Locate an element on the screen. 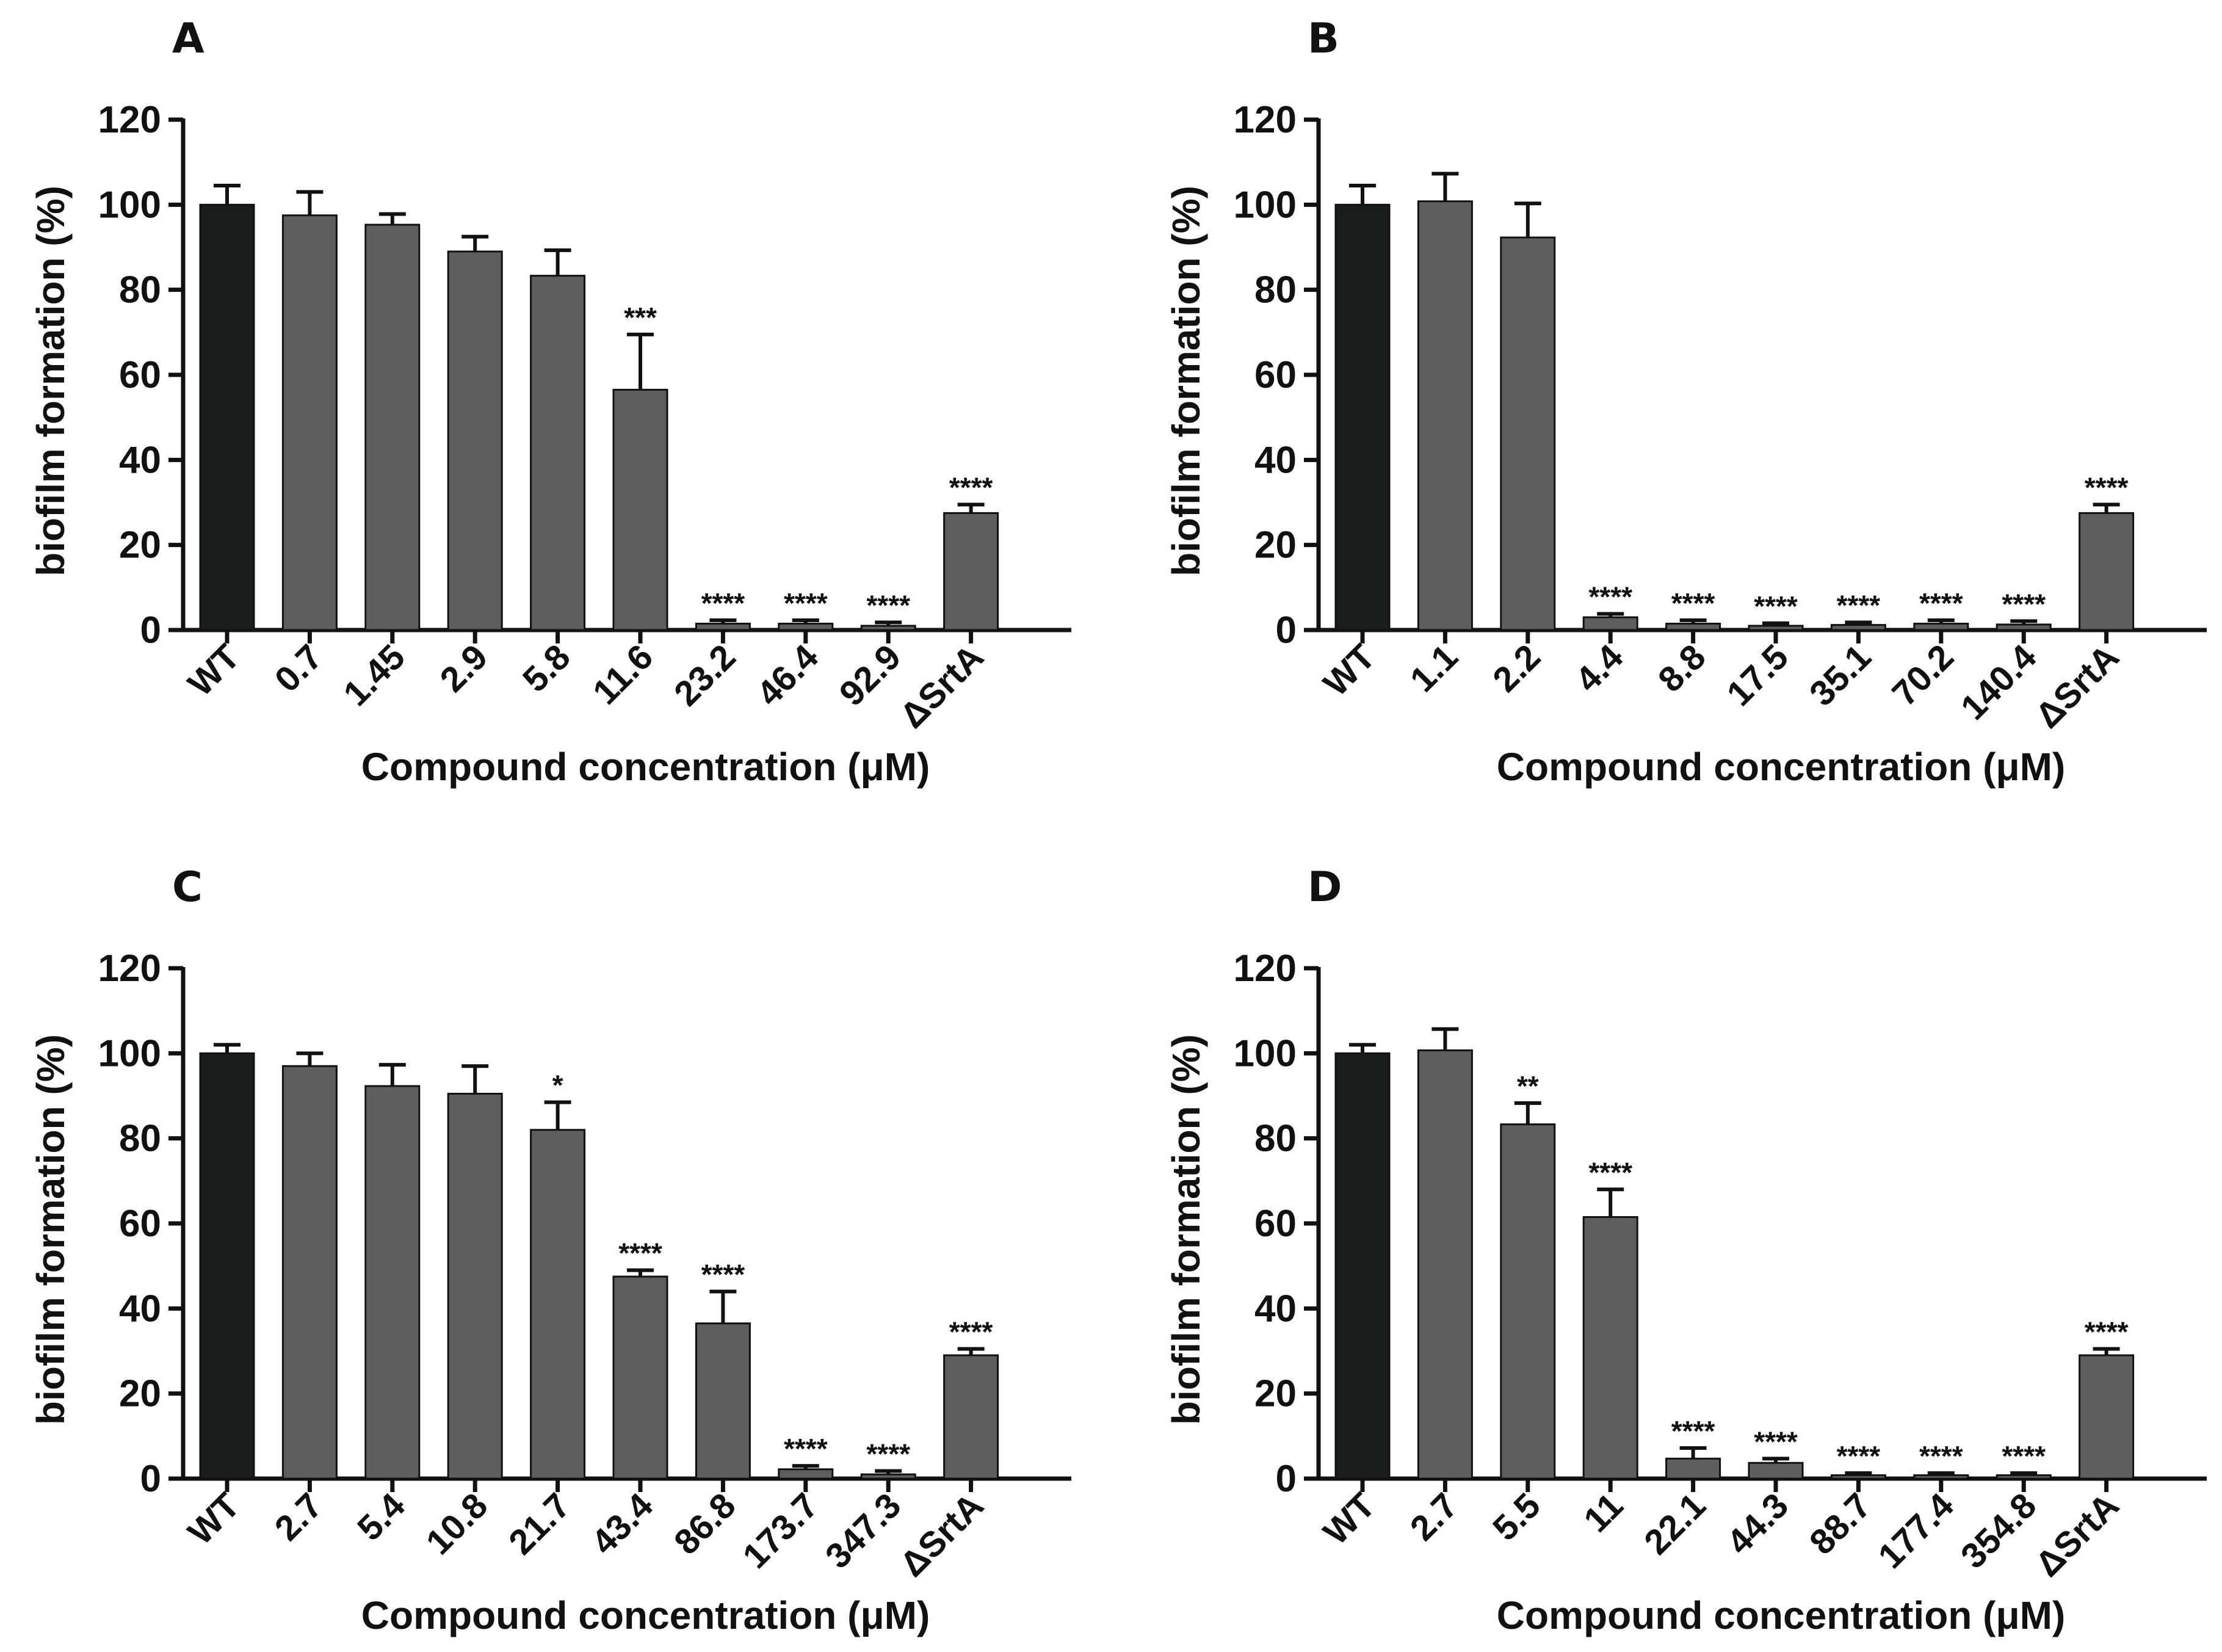 This screenshot has width=2222, height=1652. x-tick-label: 177.4 is located at coordinates (1915, 1530).